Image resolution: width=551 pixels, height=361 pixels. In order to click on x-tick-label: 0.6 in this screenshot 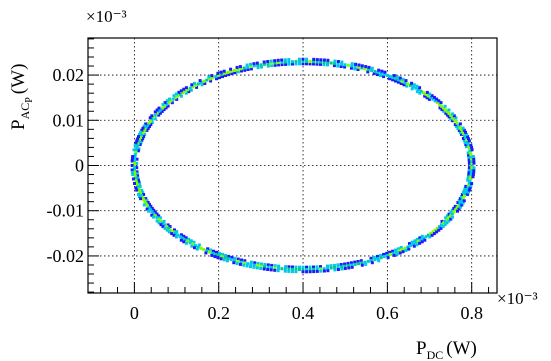, I will do `click(387, 313)`.